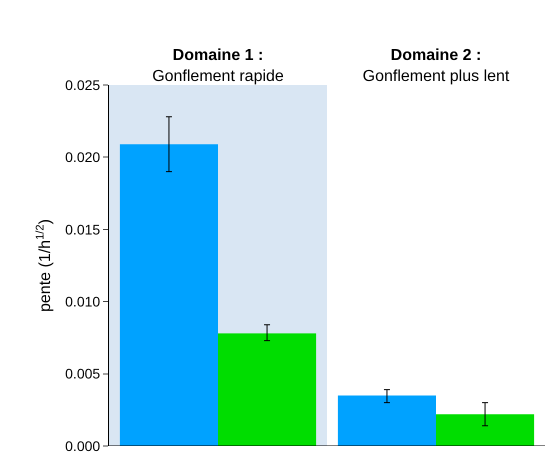 Image resolution: width=547 pixels, height=455 pixels. I want to click on y-tick-label: 0.000, so click(82, 446).